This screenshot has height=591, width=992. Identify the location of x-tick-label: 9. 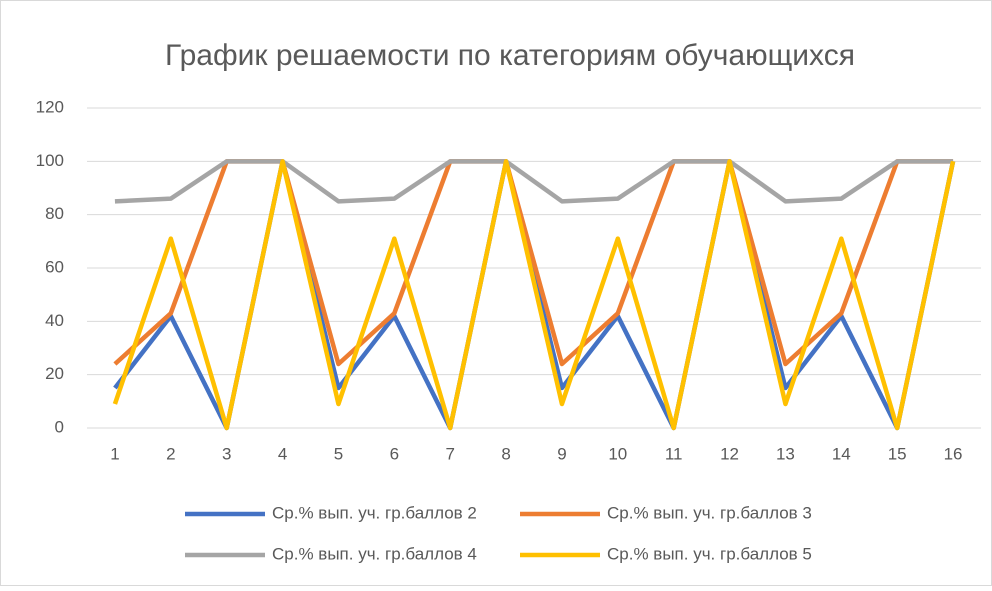
(561, 453).